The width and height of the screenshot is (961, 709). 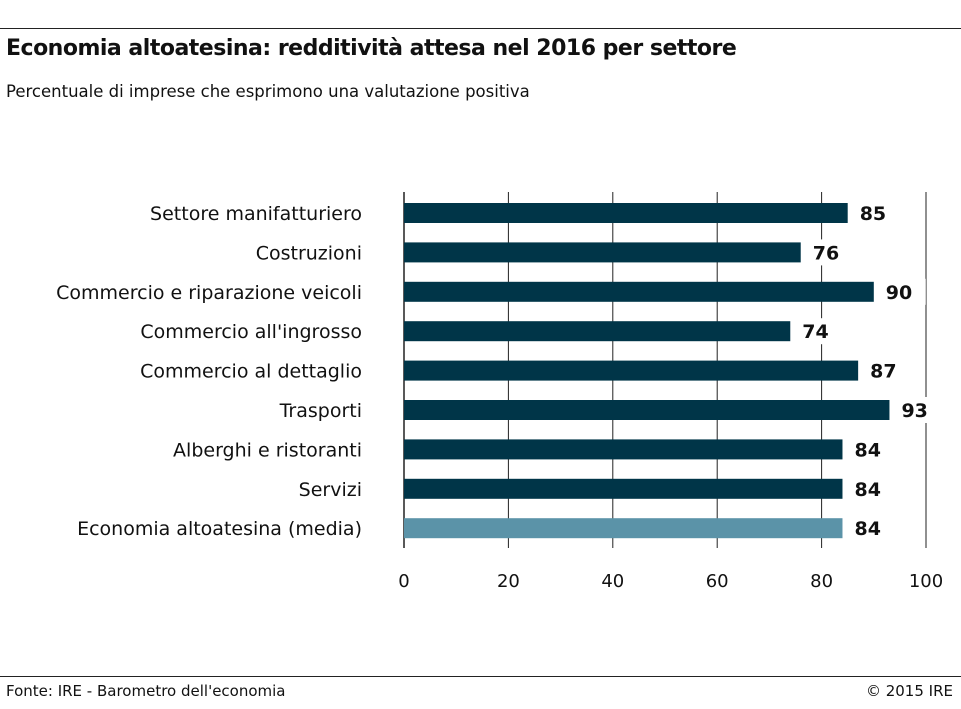 What do you see at coordinates (873, 214) in the screenshot?
I see `value-label: 85` at bounding box center [873, 214].